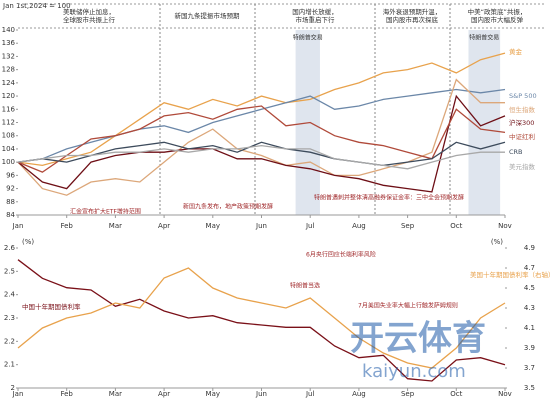 The width and height of the screenshot is (550, 401). I want to click on y-unit: (%), so click(28, 242).